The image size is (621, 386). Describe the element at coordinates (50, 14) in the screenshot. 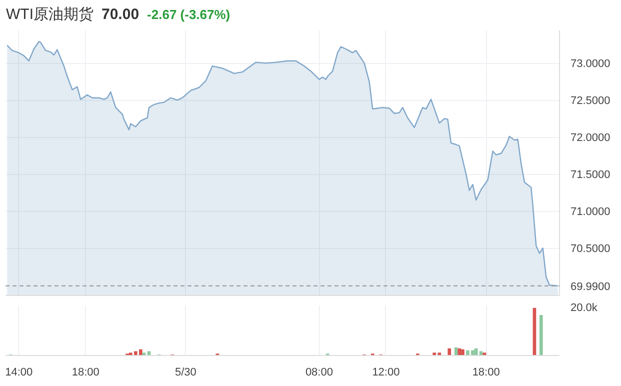

I see `chart-title: WTI原油期货` at that location.